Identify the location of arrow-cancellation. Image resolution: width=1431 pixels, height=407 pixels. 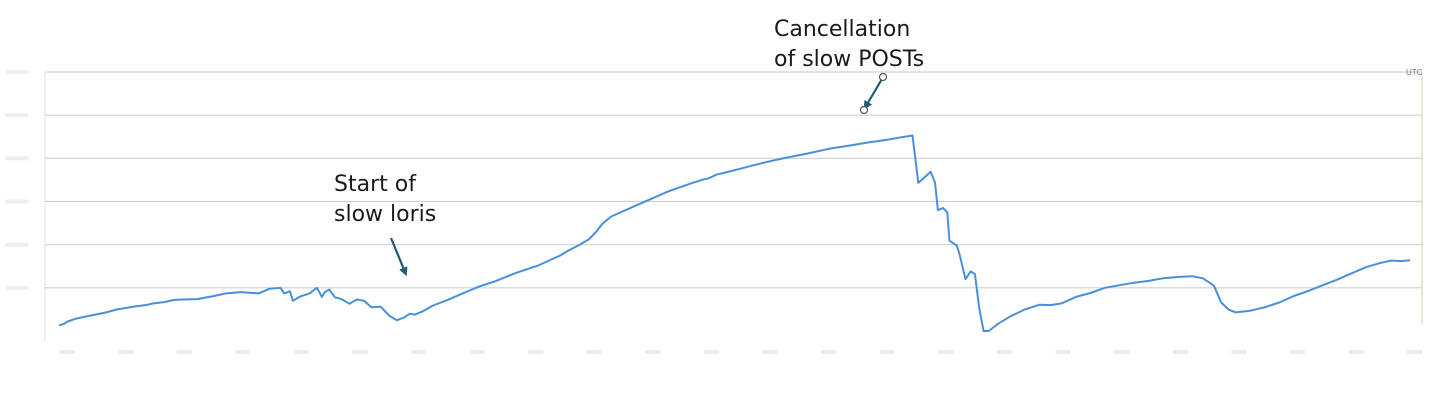
(873, 94).